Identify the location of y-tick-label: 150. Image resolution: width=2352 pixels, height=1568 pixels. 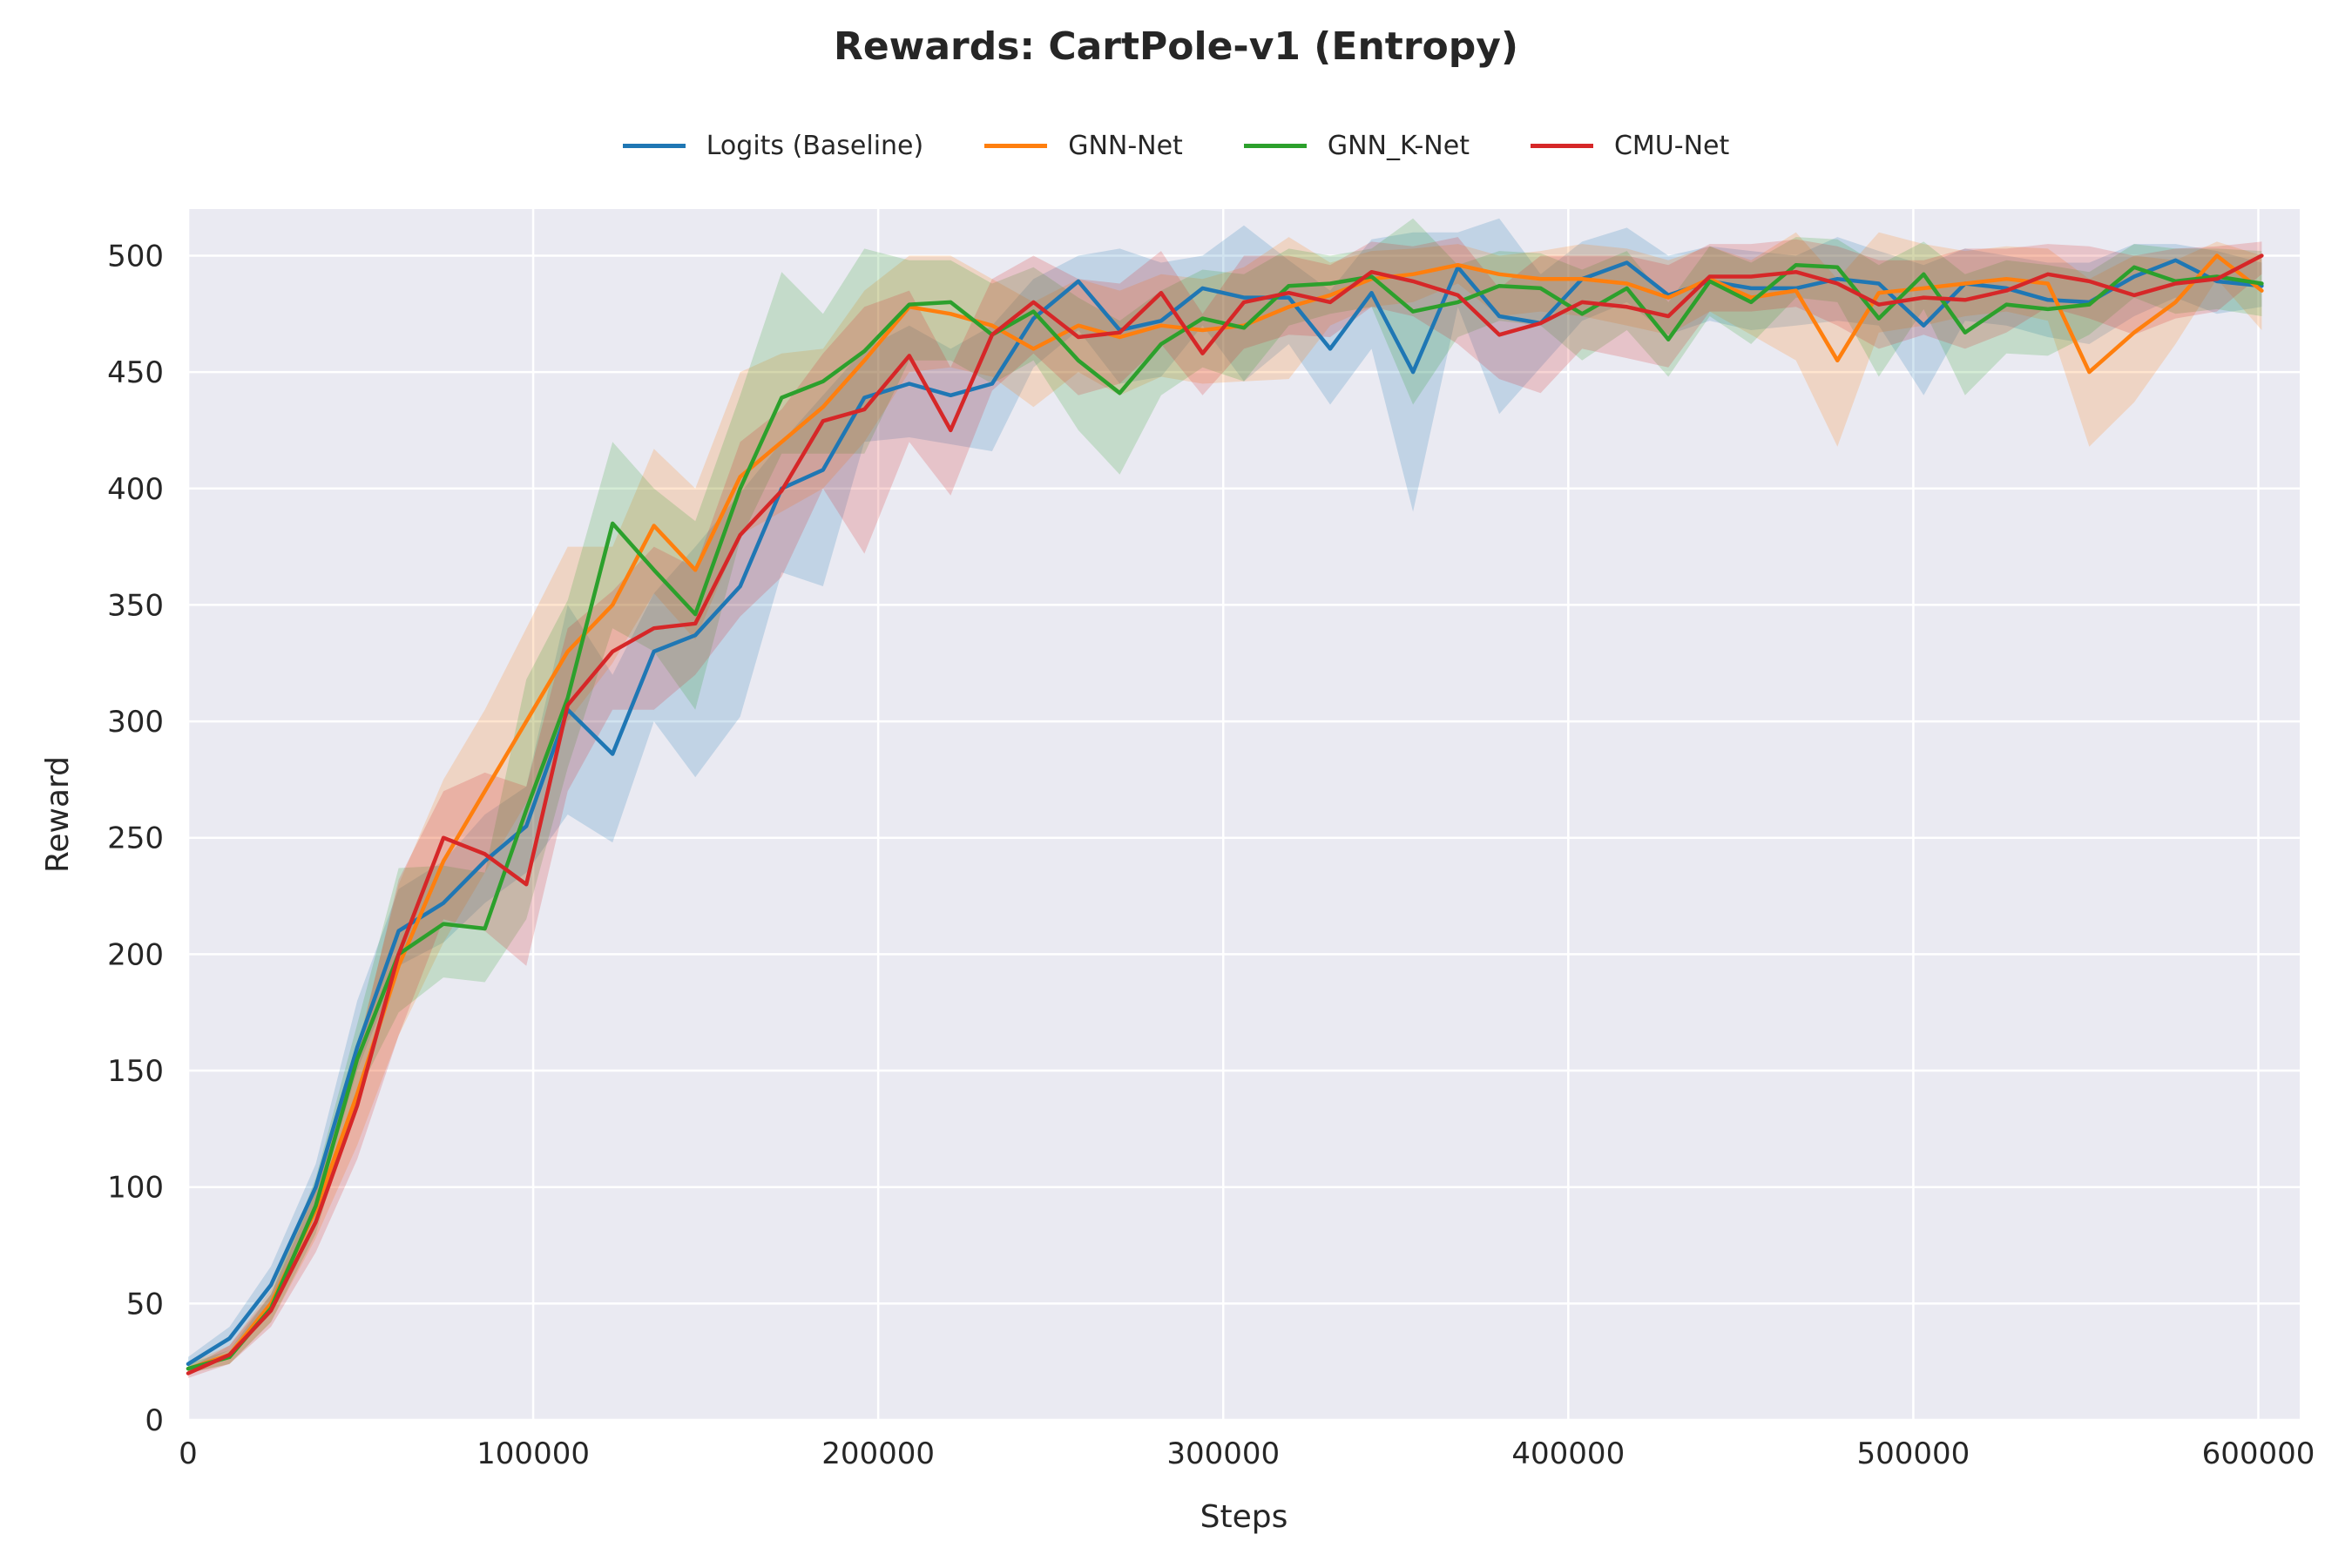
(135, 1071).